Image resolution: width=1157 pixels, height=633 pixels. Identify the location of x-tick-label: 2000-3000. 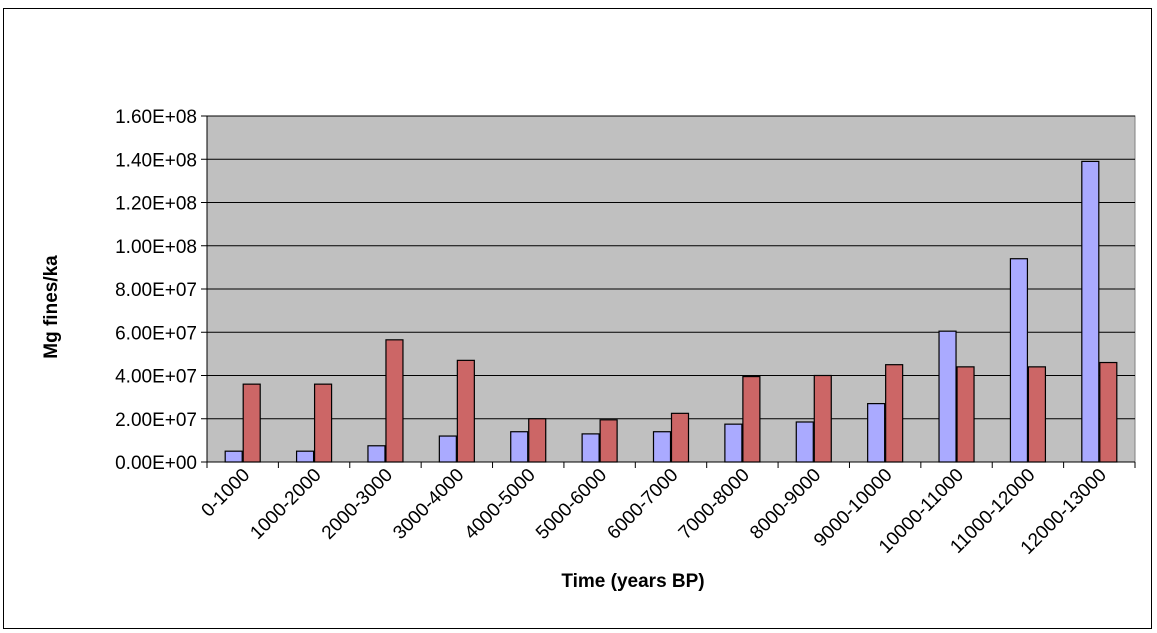
(357, 504).